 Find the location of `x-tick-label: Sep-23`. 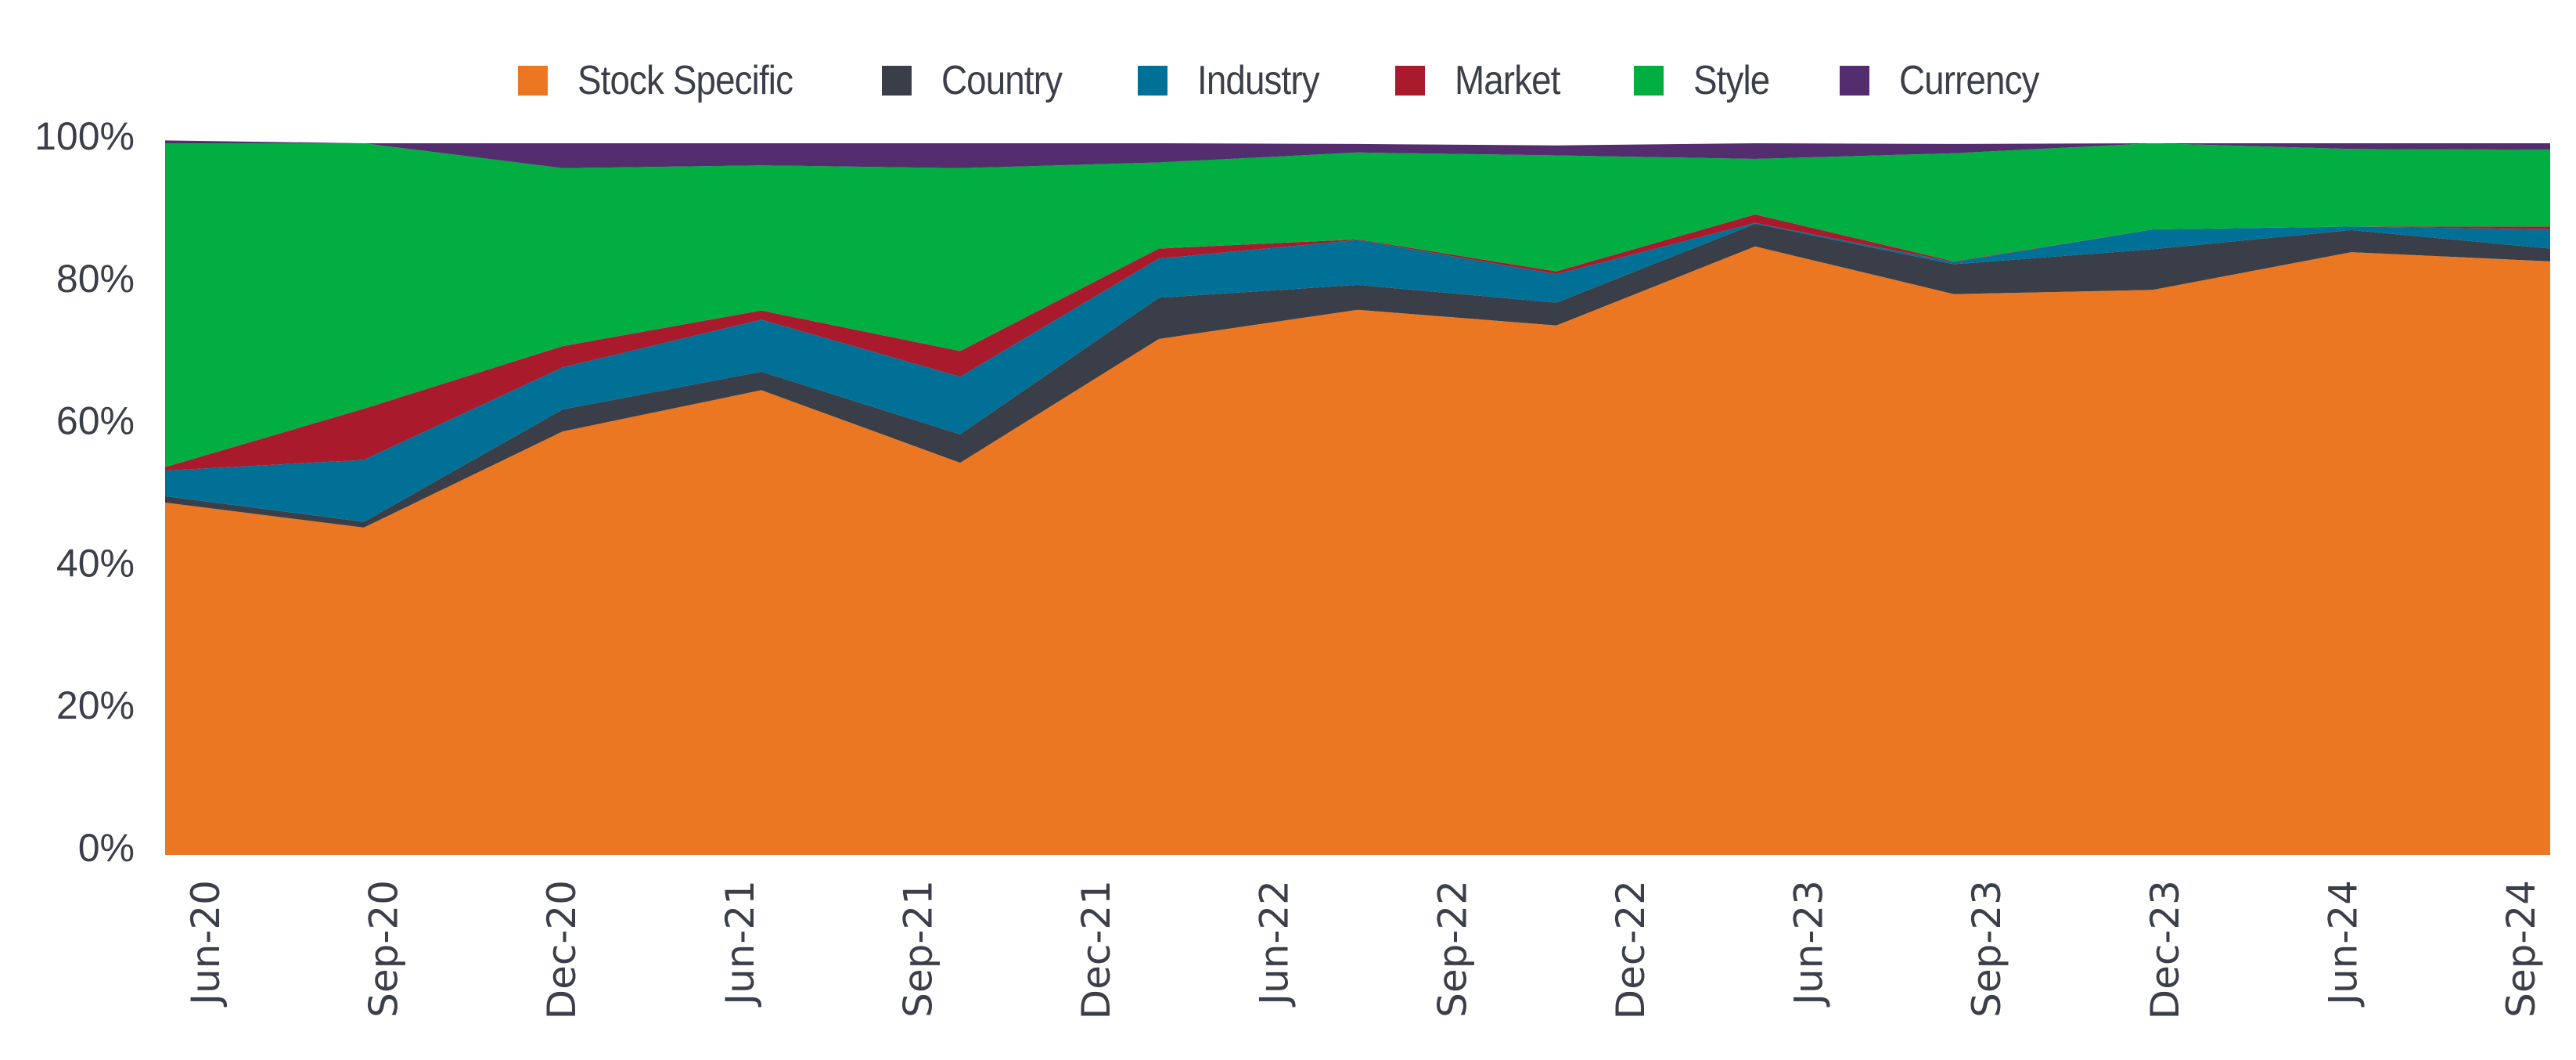

x-tick-label: Sep-23 is located at coordinates (1987, 949).